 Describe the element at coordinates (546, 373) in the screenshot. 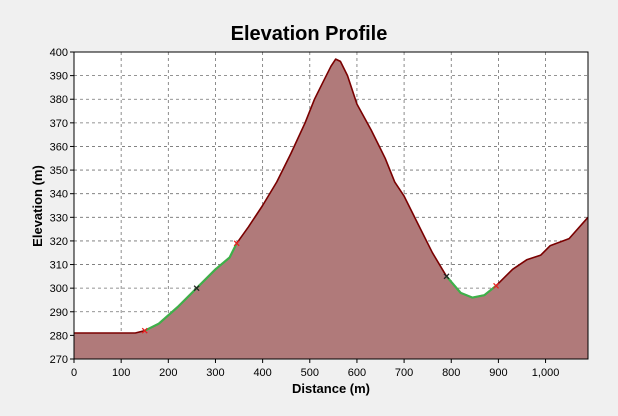

I see `x-tick-label-10: 1,000` at that location.